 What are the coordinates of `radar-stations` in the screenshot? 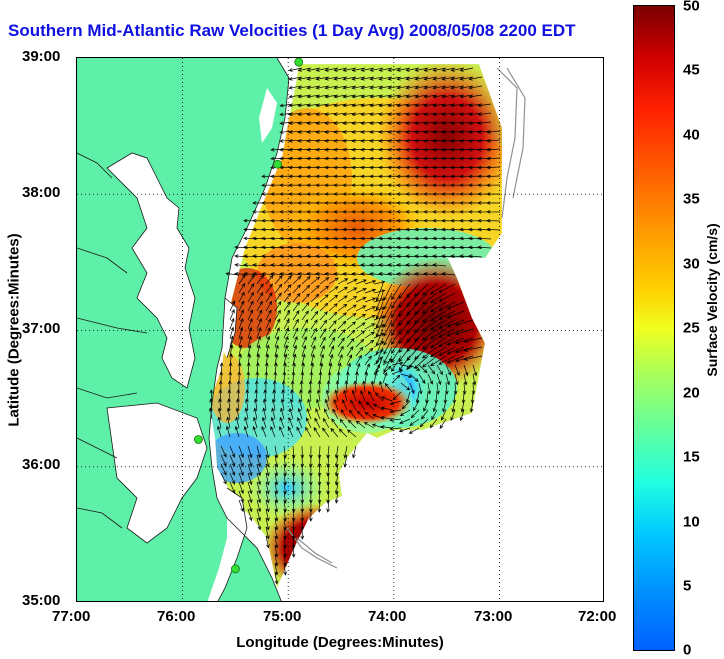 It's located at (249, 316).